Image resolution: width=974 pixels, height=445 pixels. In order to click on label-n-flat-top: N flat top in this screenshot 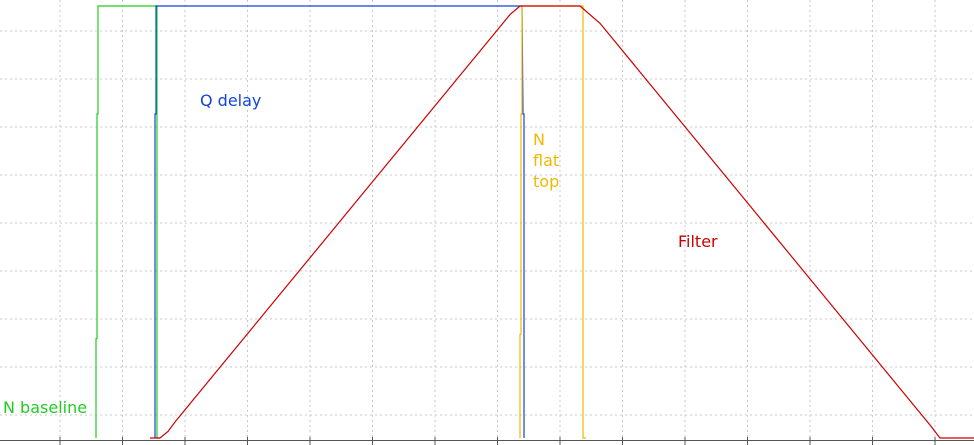, I will do `click(548, 160)`.